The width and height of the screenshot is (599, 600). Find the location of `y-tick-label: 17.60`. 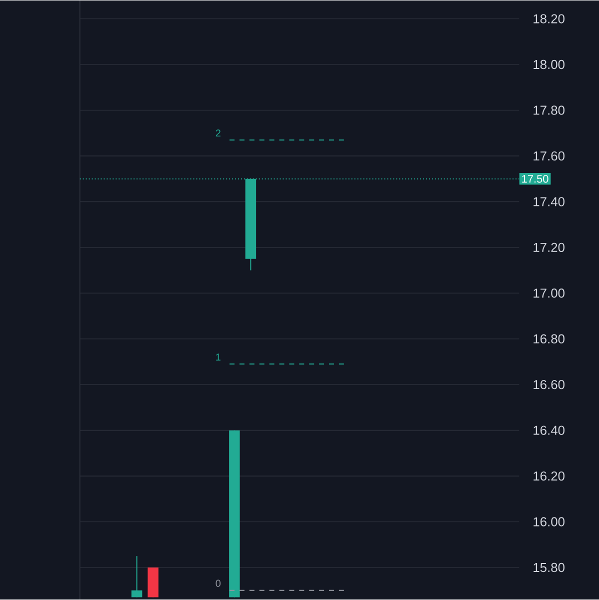

y-tick-label: 17.60 is located at coordinates (549, 156).